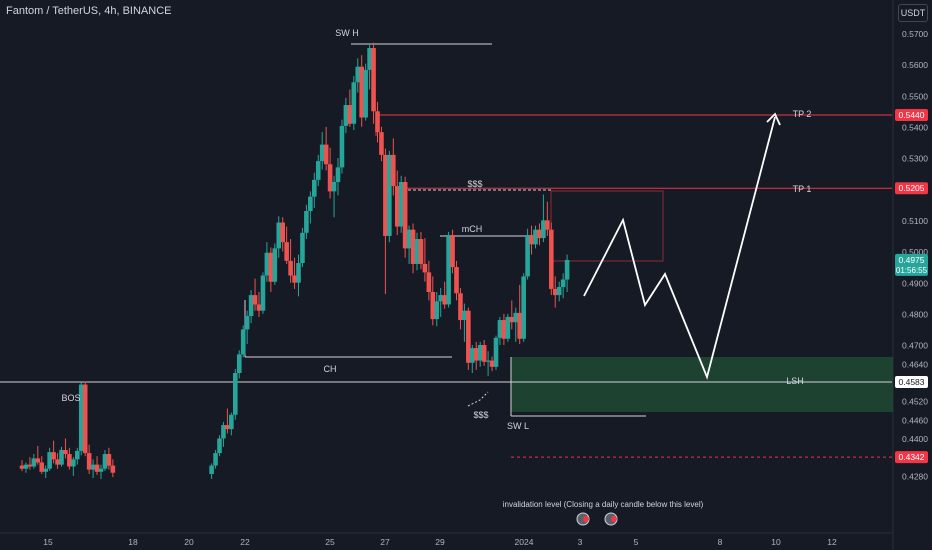 The height and width of the screenshot is (550, 932). I want to click on mch-label: mCH, so click(472, 229).